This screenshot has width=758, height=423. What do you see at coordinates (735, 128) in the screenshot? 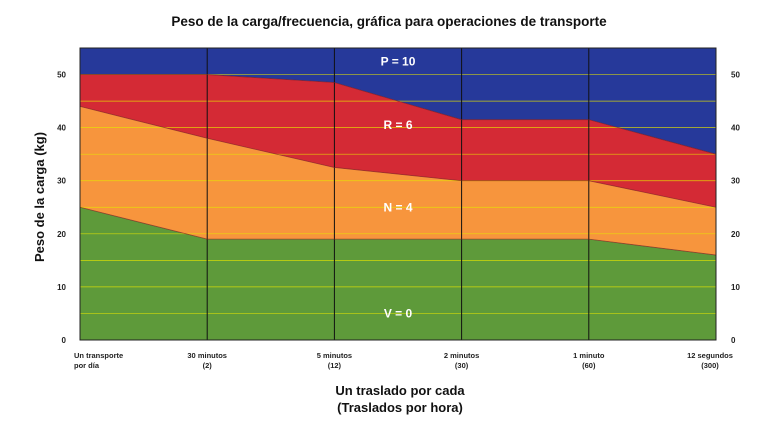
I see `y-tick-label-right: 40` at bounding box center [735, 128].